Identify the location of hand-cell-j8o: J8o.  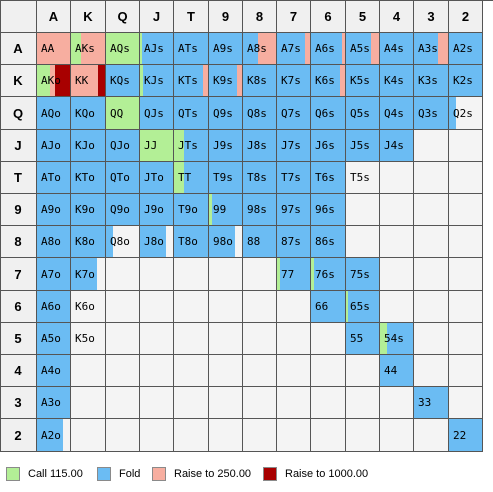
(157, 242).